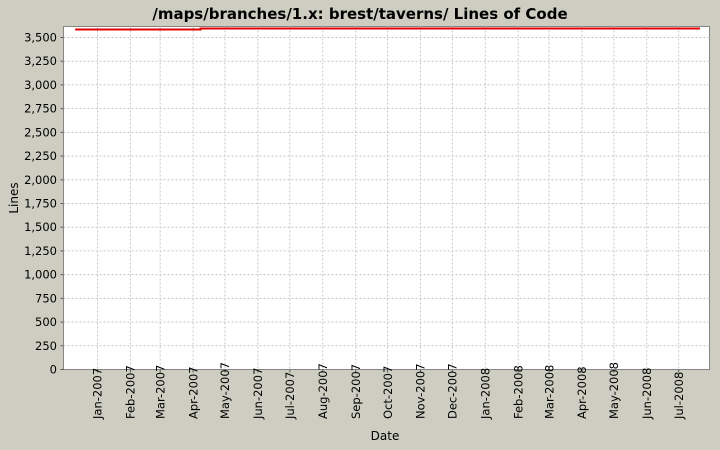 The height and width of the screenshot is (450, 720). I want to click on x-tick-label: Jun-2008, so click(647, 394).